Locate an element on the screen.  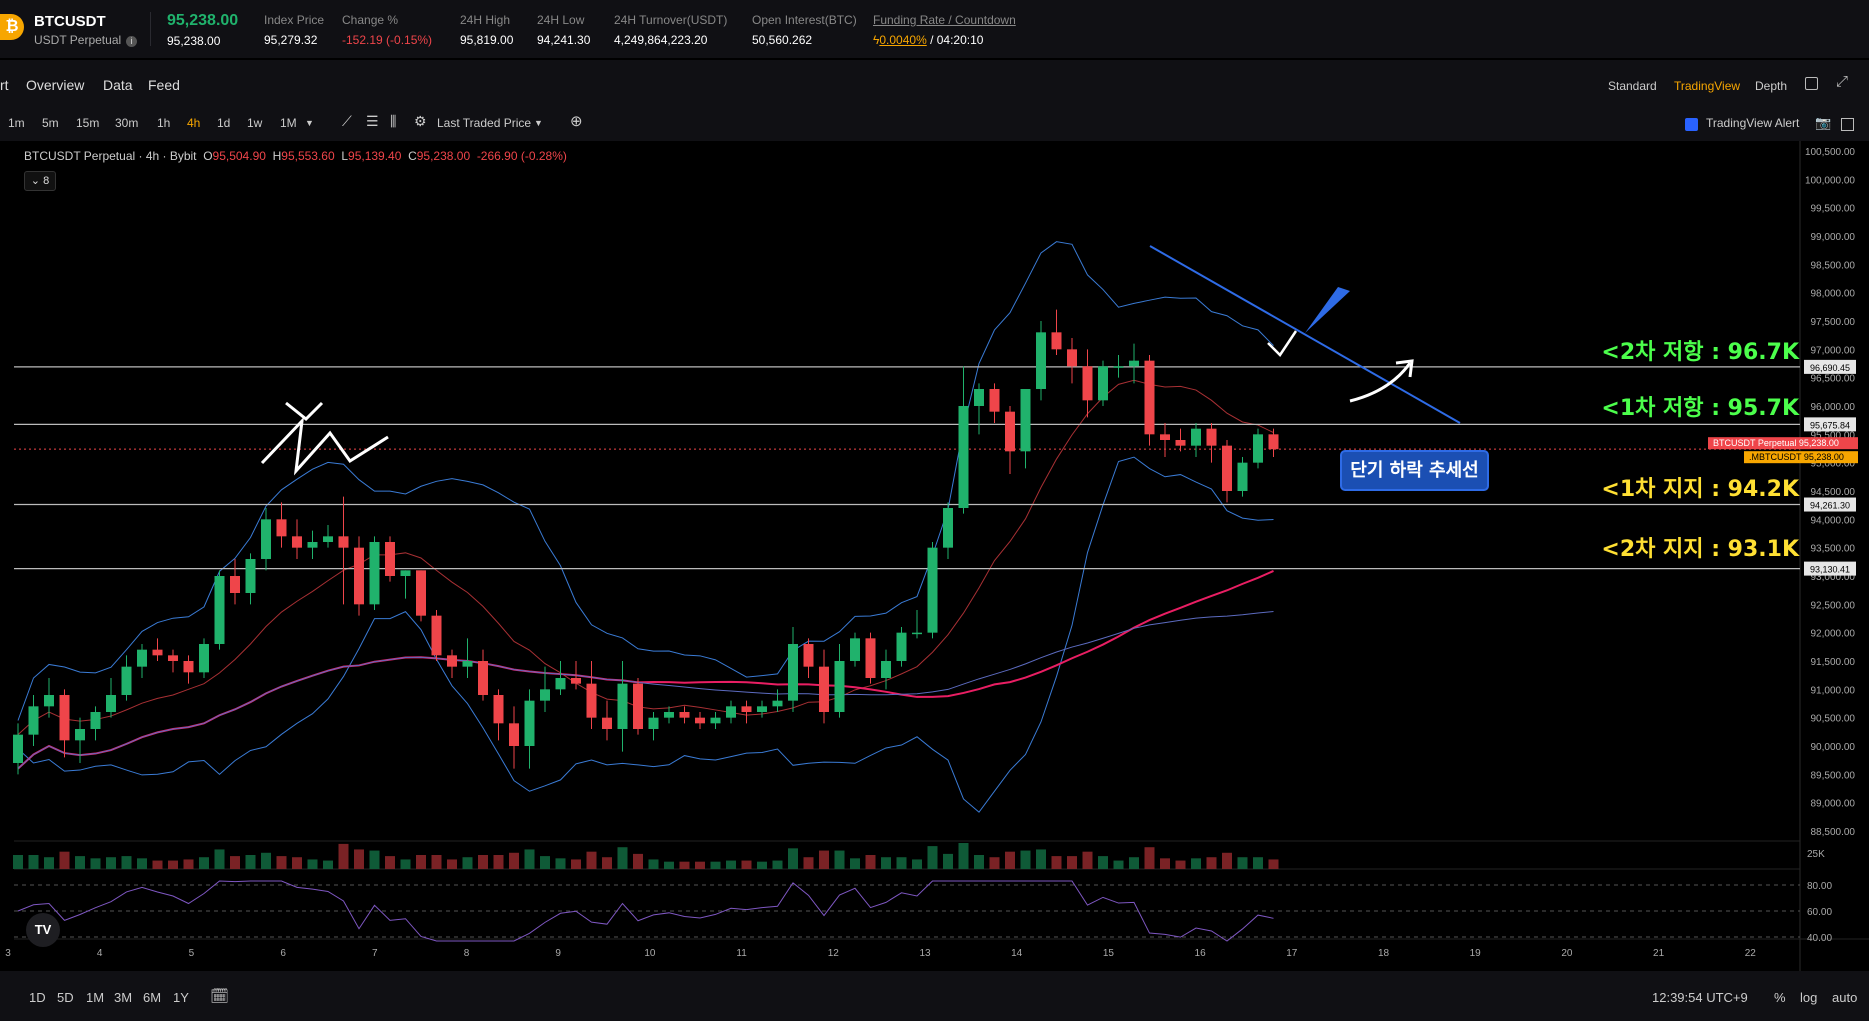
expand-icon: ⤢ is located at coordinates (1842, 81).